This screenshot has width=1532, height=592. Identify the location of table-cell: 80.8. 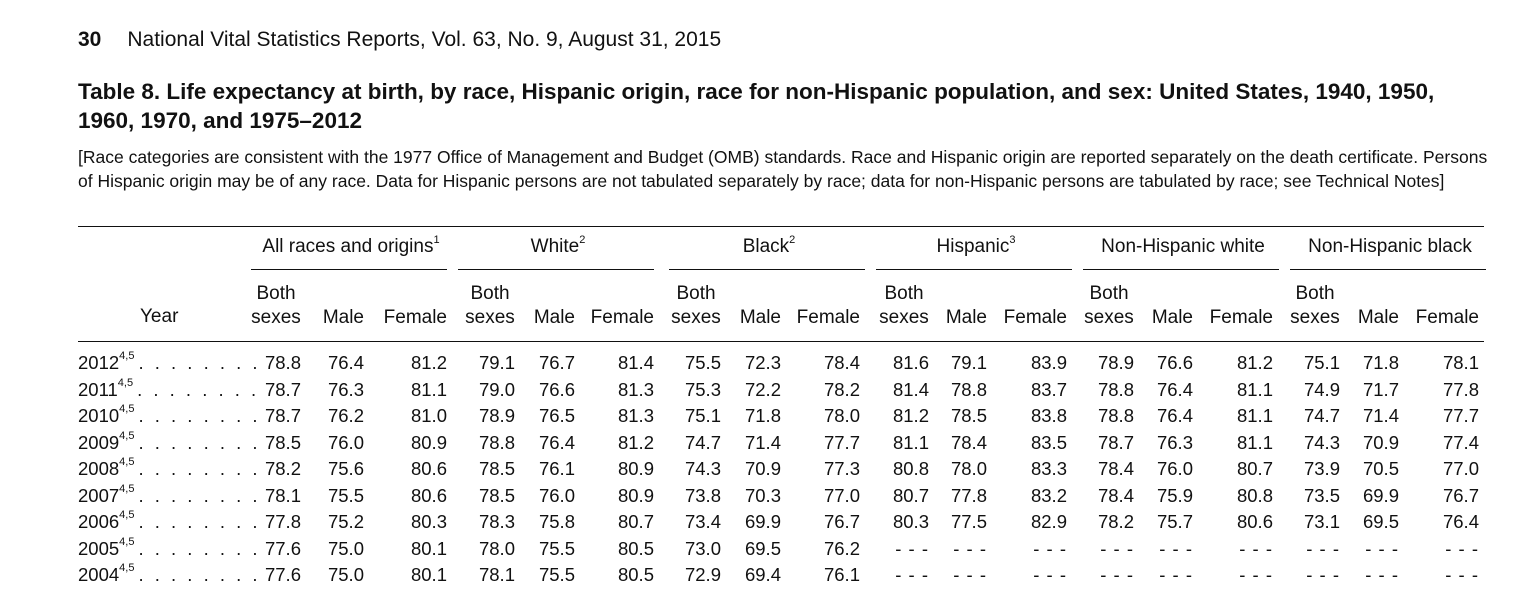
(1254, 495).